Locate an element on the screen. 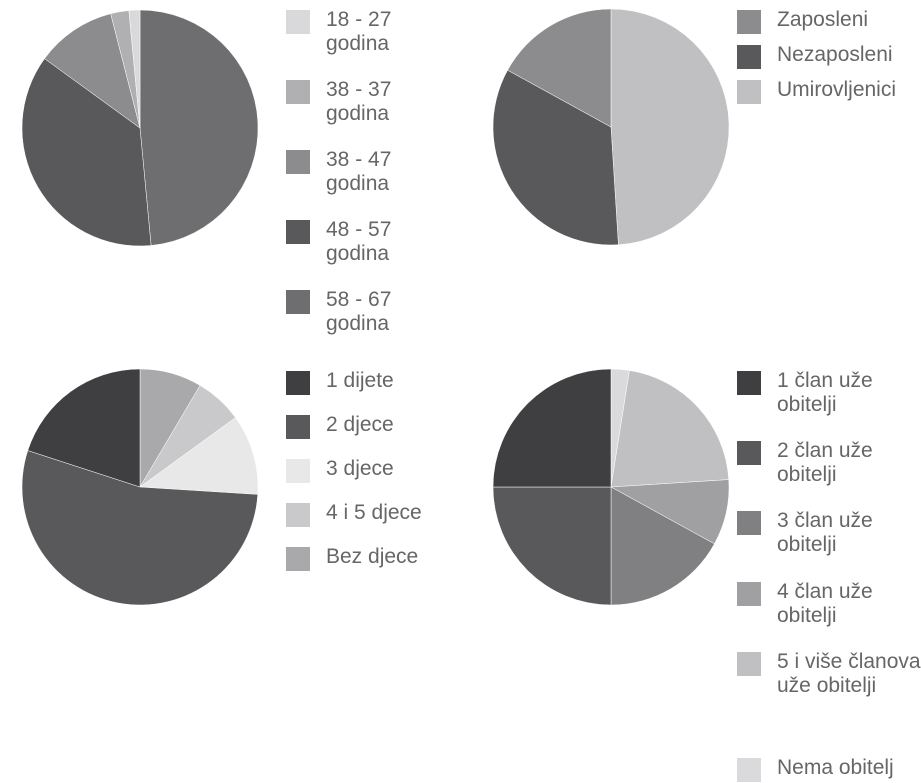  pie-slice-family-2-clan-uze-obitelji is located at coordinates (552, 546).